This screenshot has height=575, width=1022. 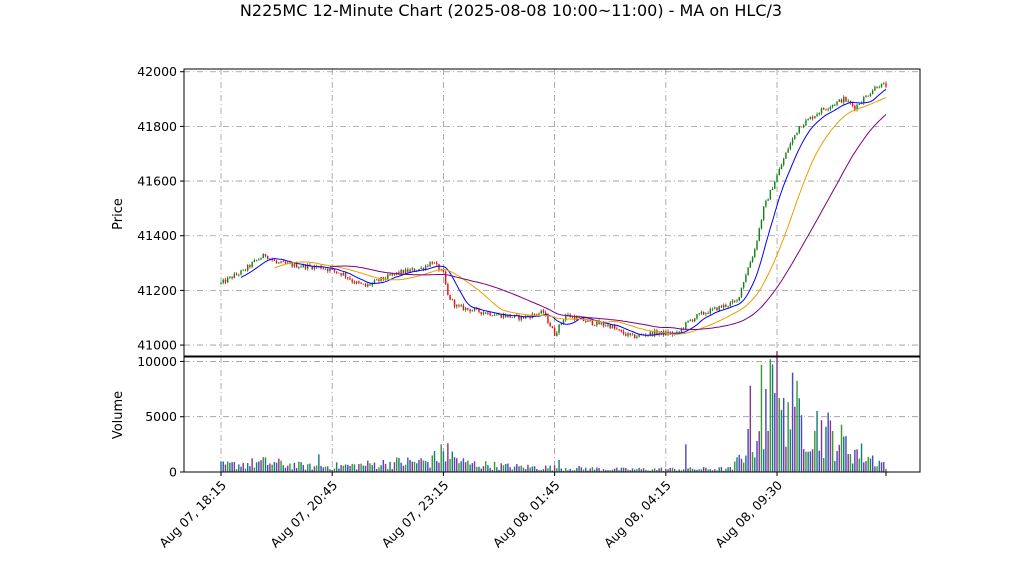 What do you see at coordinates (157, 345) in the screenshot?
I see `price-tick-label: 41000` at bounding box center [157, 345].